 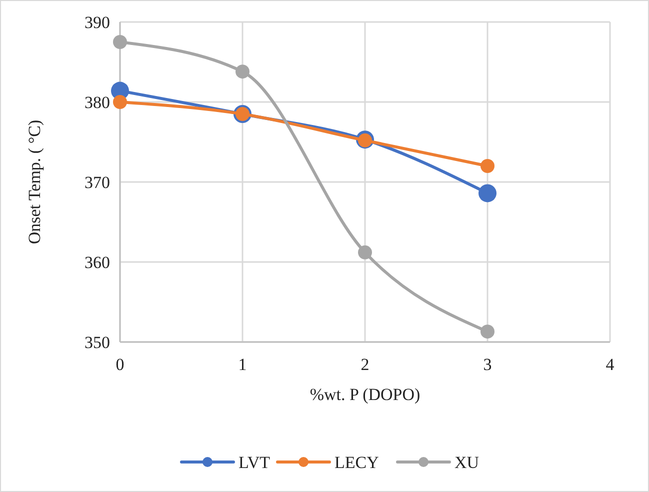 I want to click on x-tick-label: 2, so click(x=365, y=364).